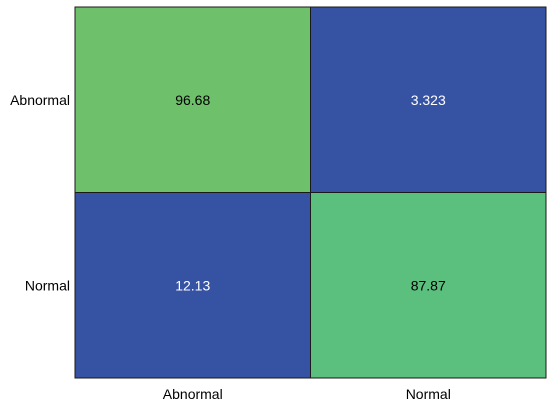  What do you see at coordinates (40, 100) in the screenshot?
I see `y-tick-label: Abnormal` at bounding box center [40, 100].